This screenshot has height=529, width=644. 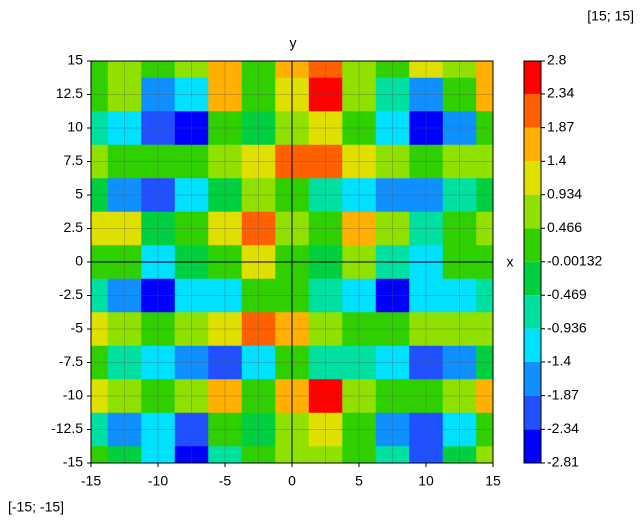 I want to click on x-tick-label: 5, so click(x=359, y=481).